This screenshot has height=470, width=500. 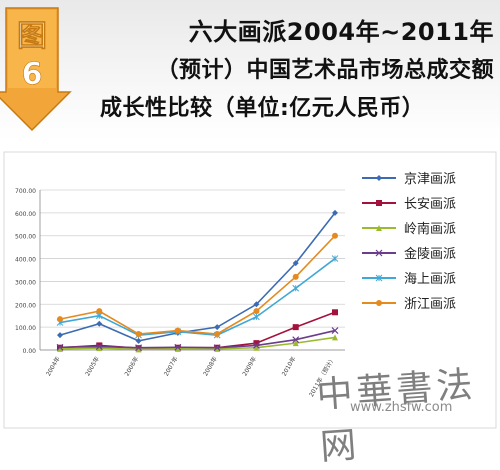 What do you see at coordinates (32, 36) in the screenshot?
I see `badge-label-top: 图` at bounding box center [32, 36].